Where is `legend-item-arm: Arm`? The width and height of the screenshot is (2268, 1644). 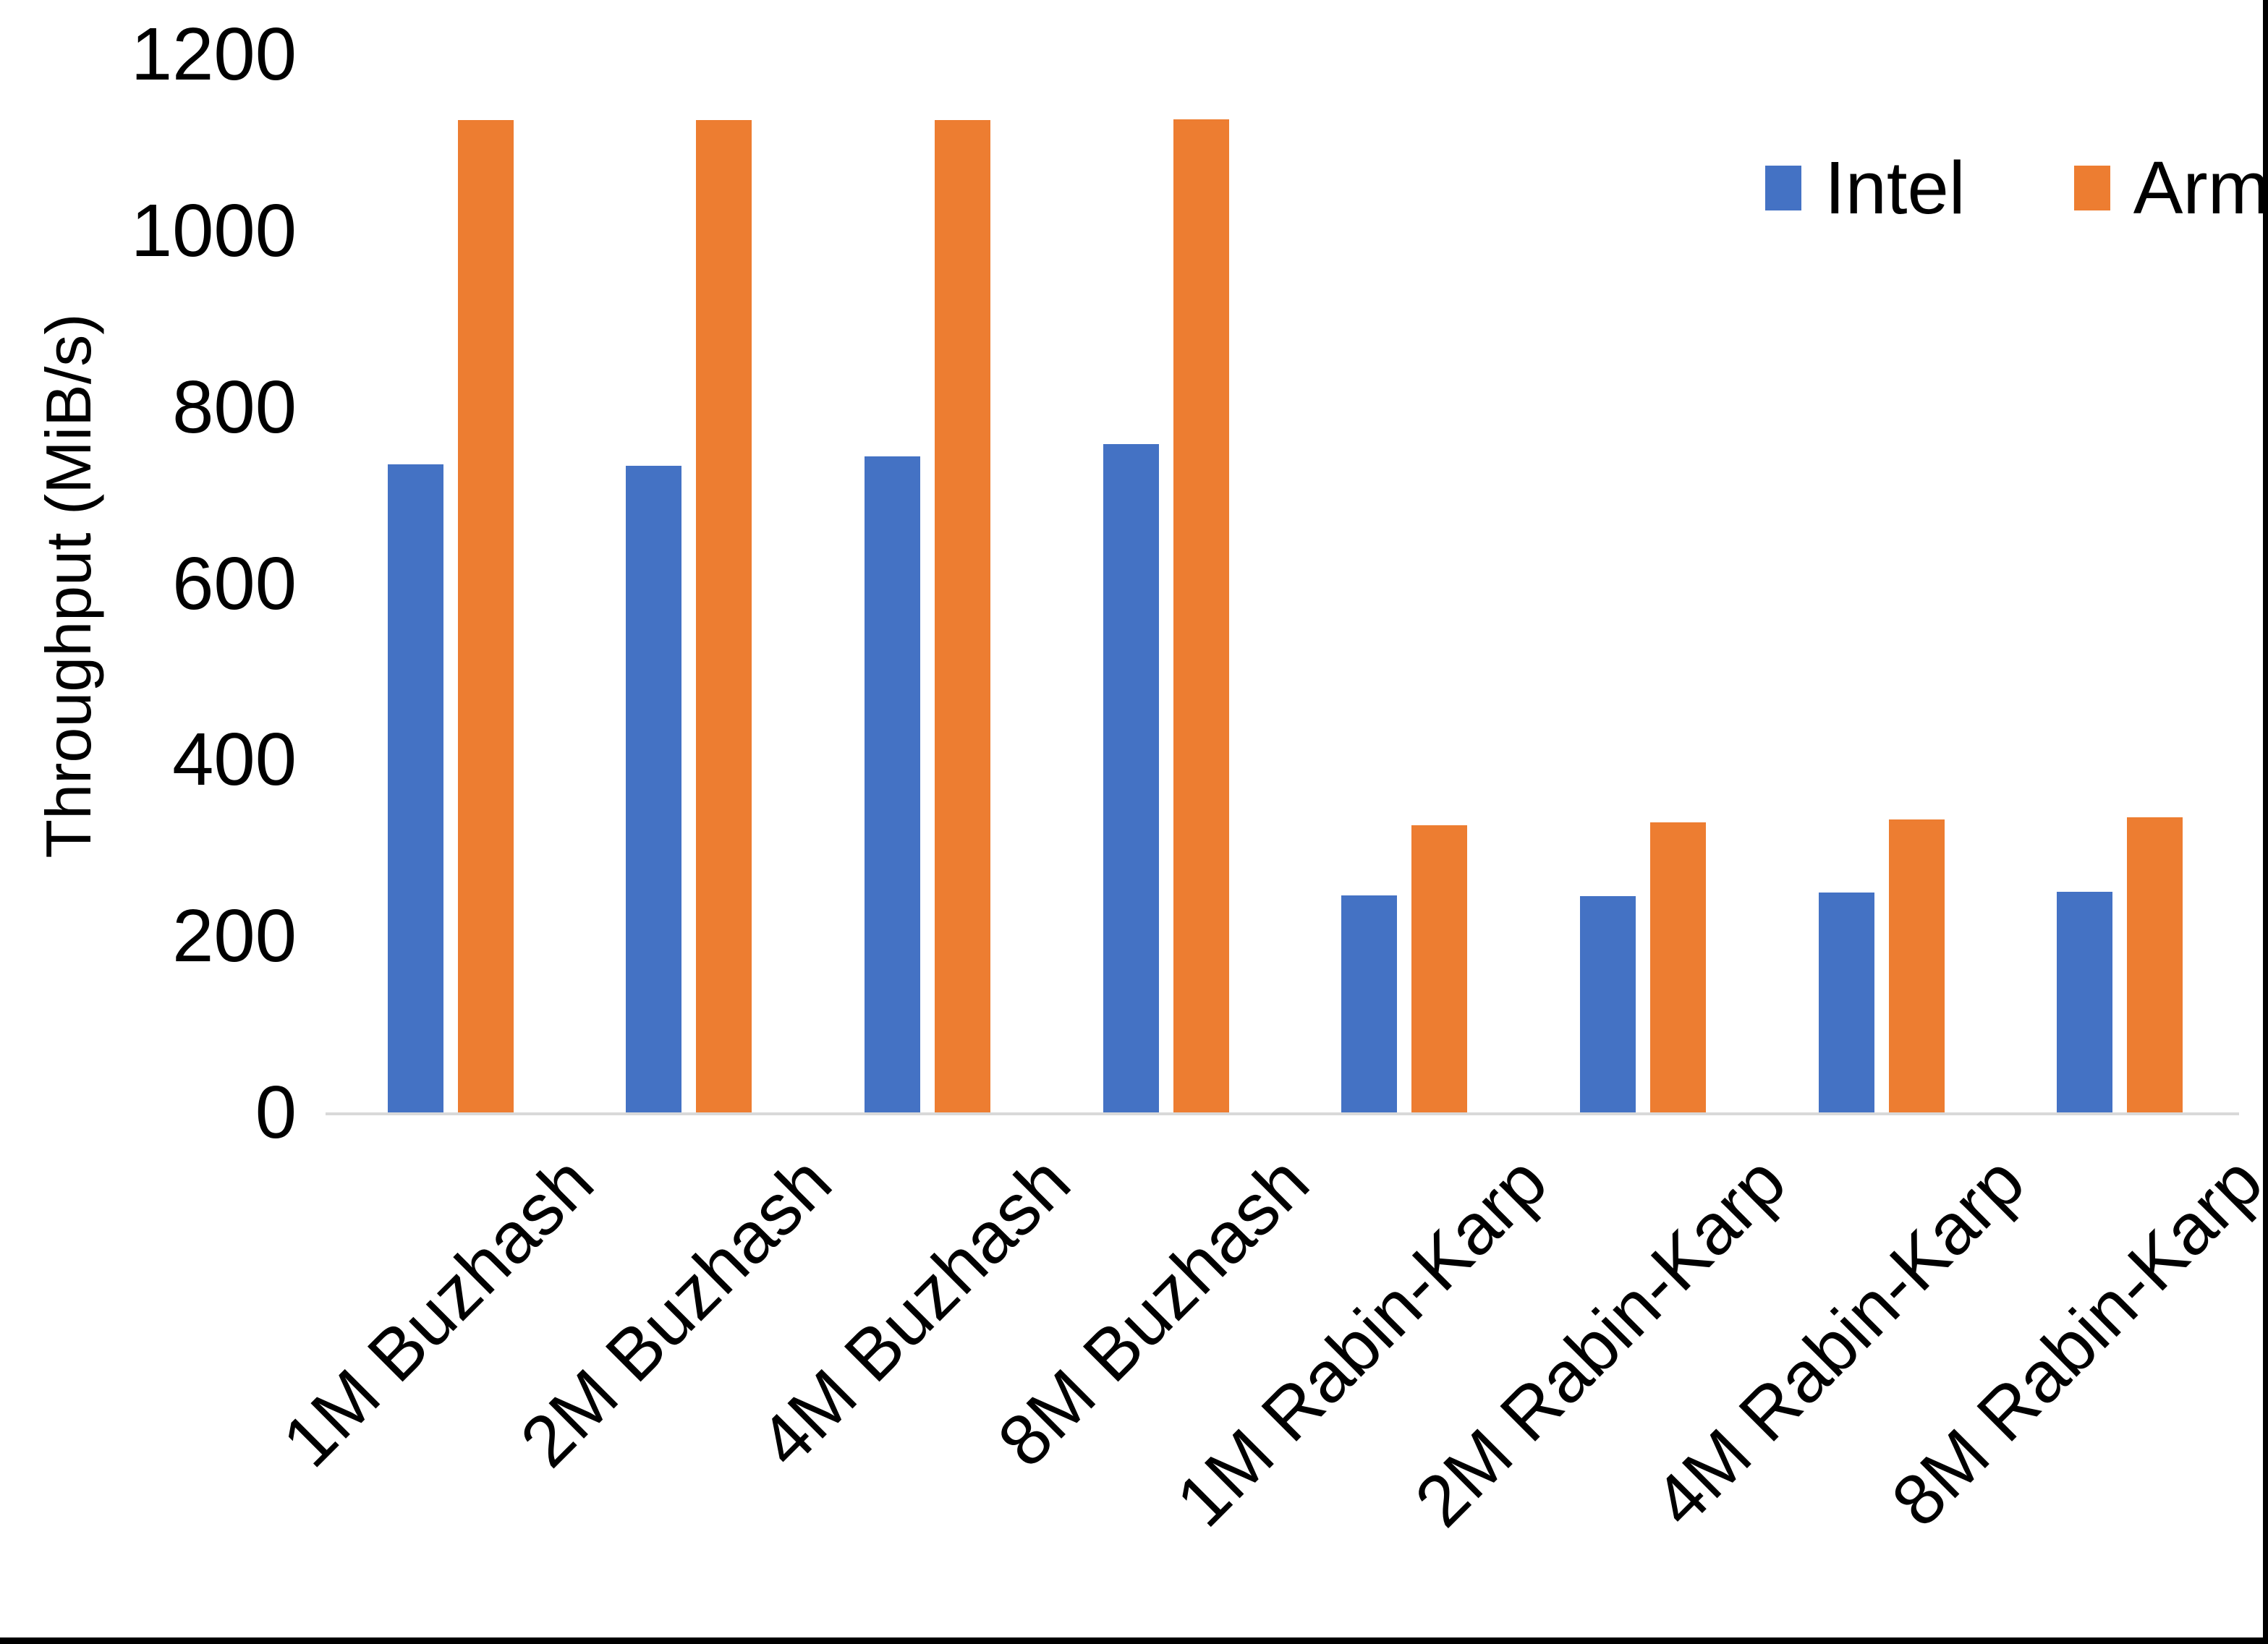 legend-item-arm: Arm is located at coordinates (2170, 187).